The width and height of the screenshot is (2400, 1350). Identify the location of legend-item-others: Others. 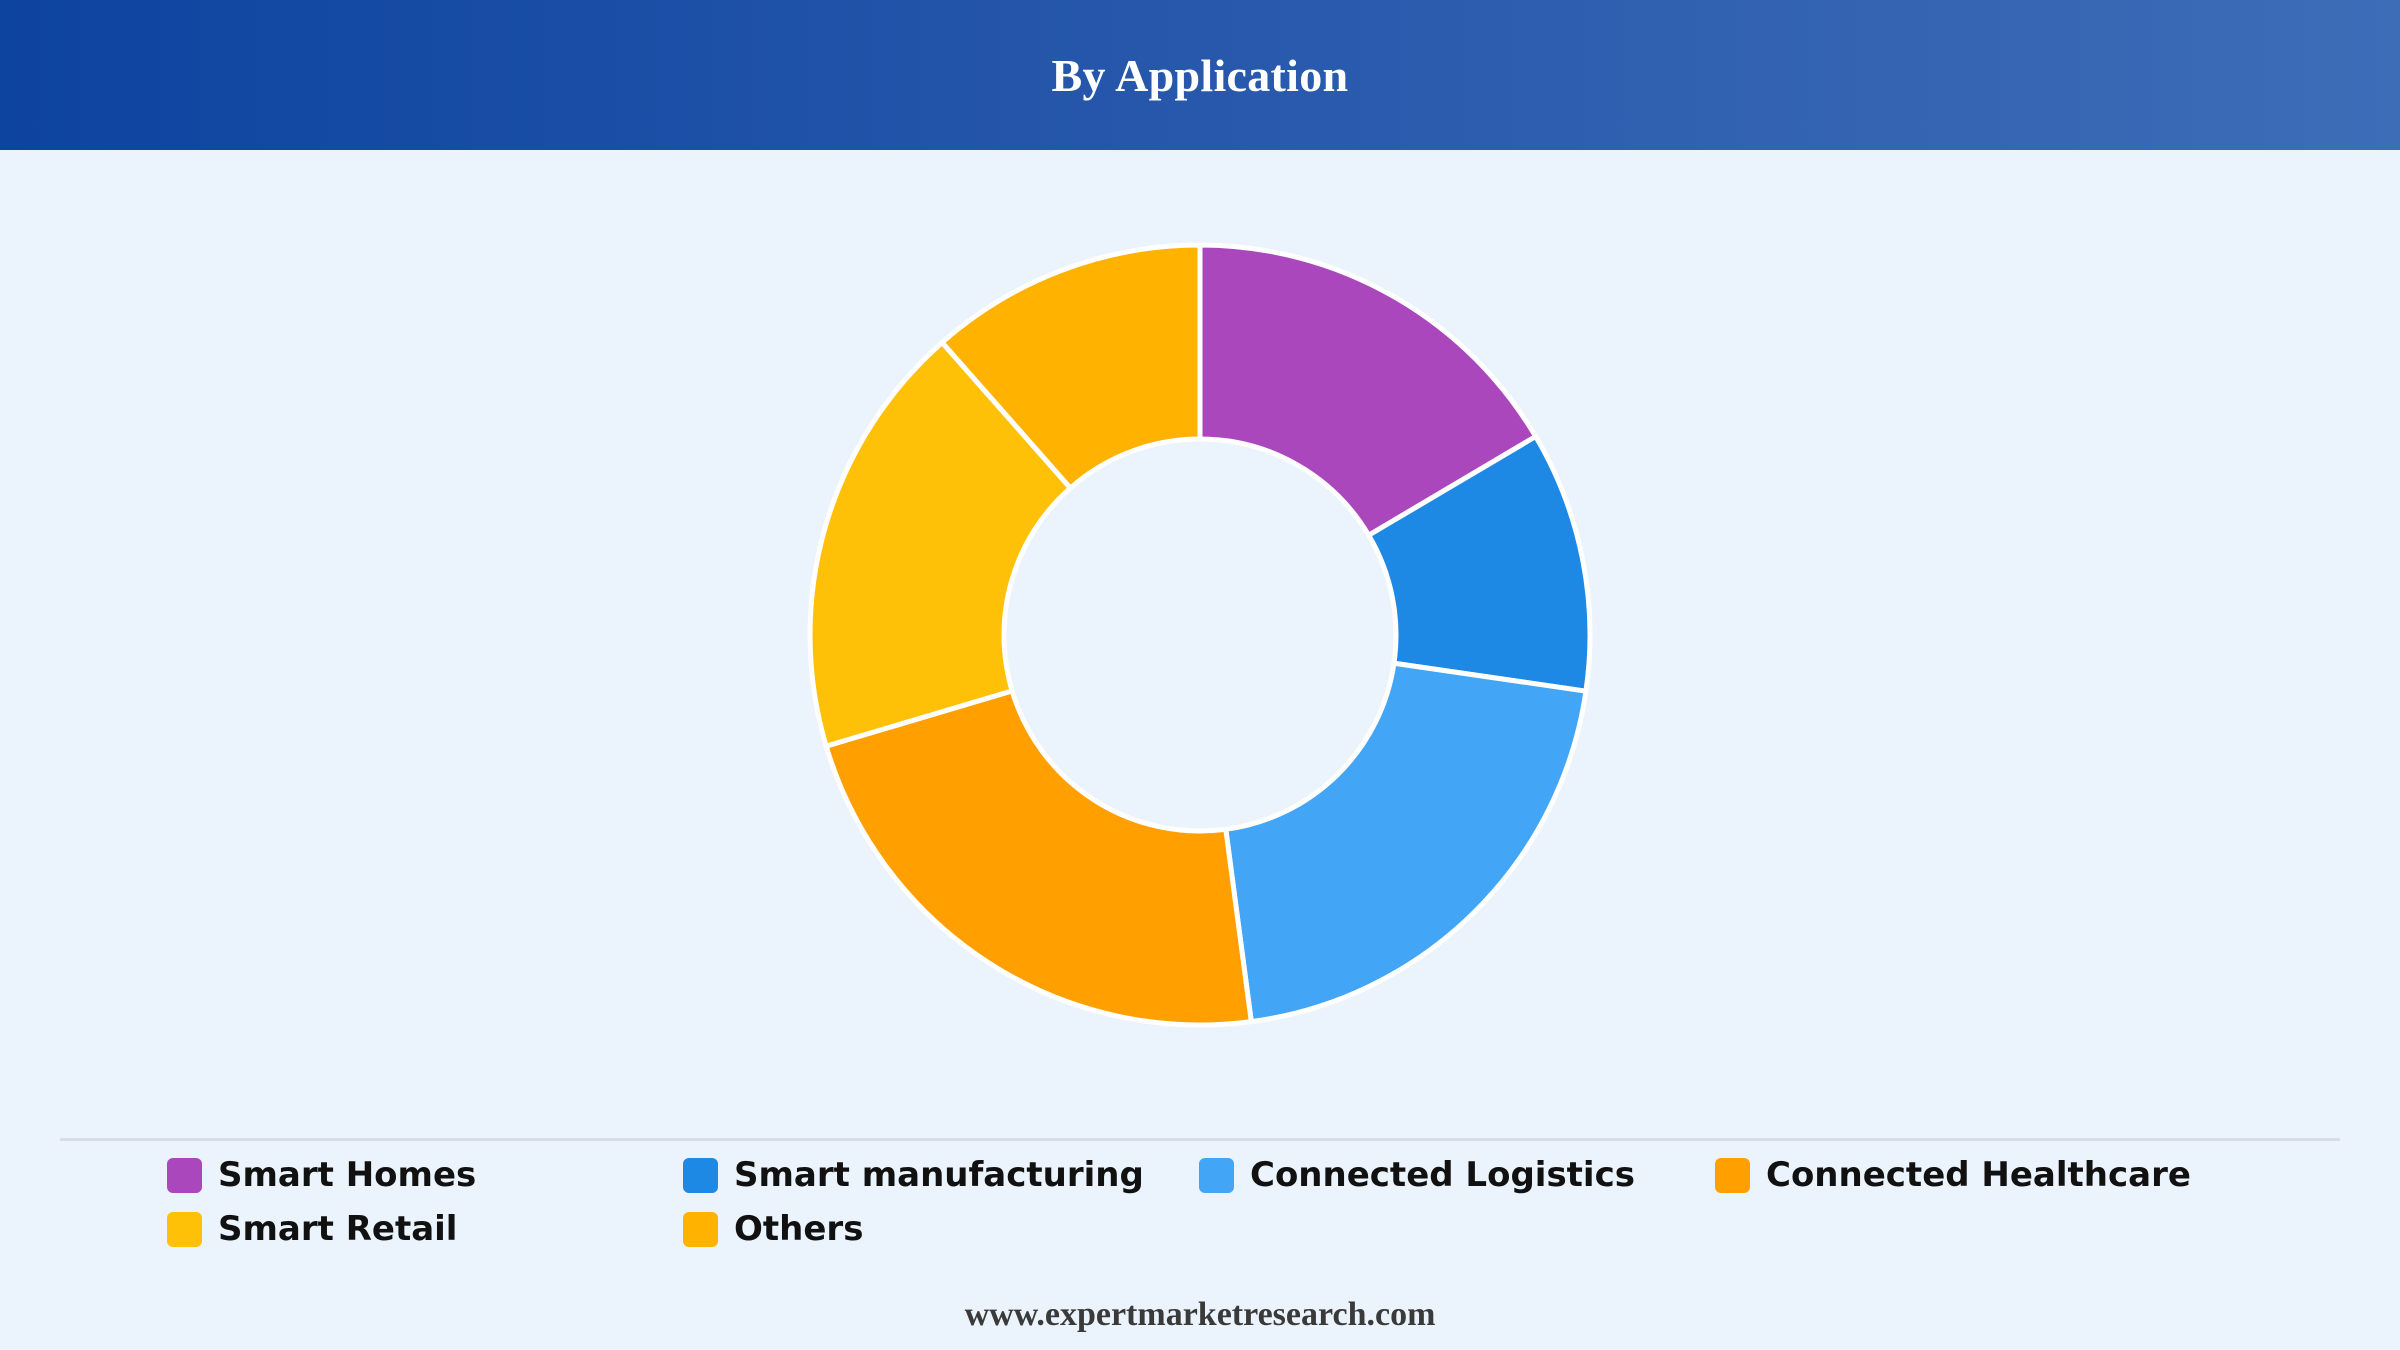
(773, 1229).